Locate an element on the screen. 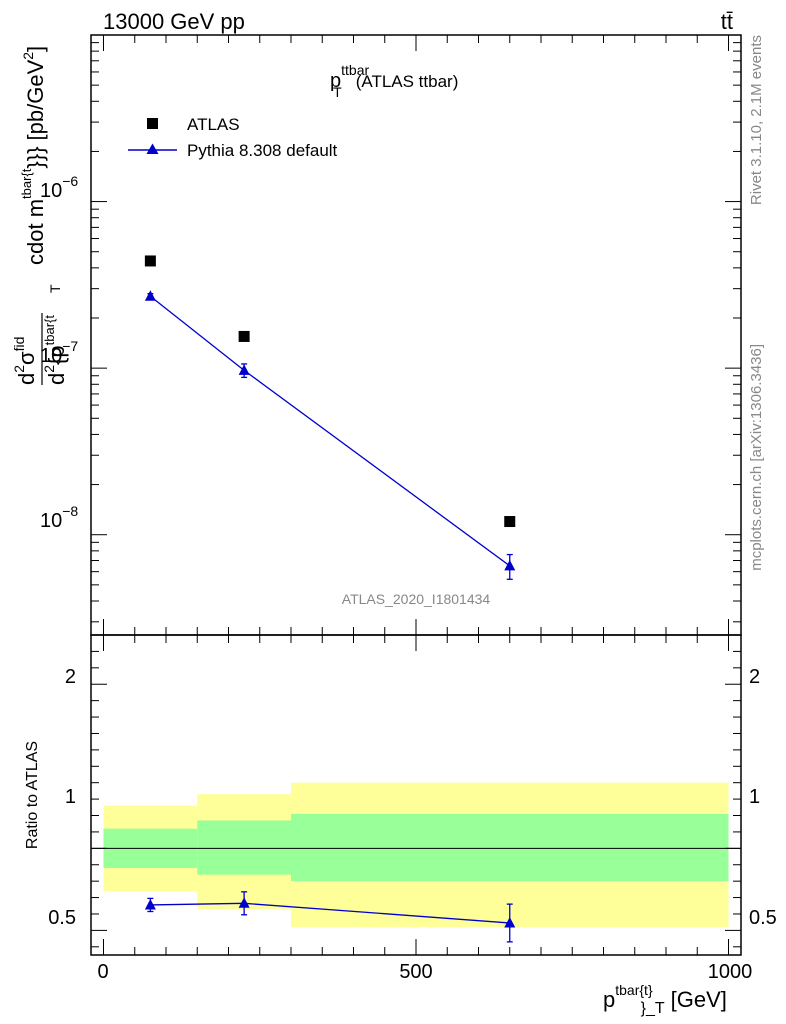 The height and width of the screenshot is (1024, 786). legend-atlas-marker is located at coordinates (152, 123).